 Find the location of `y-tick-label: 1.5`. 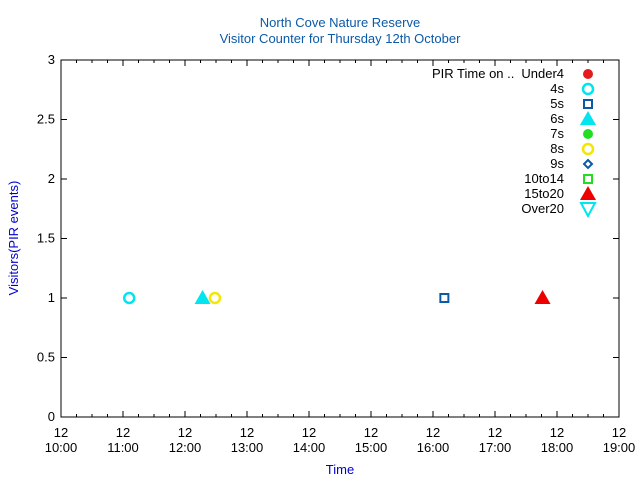

y-tick-label: 1.5 is located at coordinates (46, 238).